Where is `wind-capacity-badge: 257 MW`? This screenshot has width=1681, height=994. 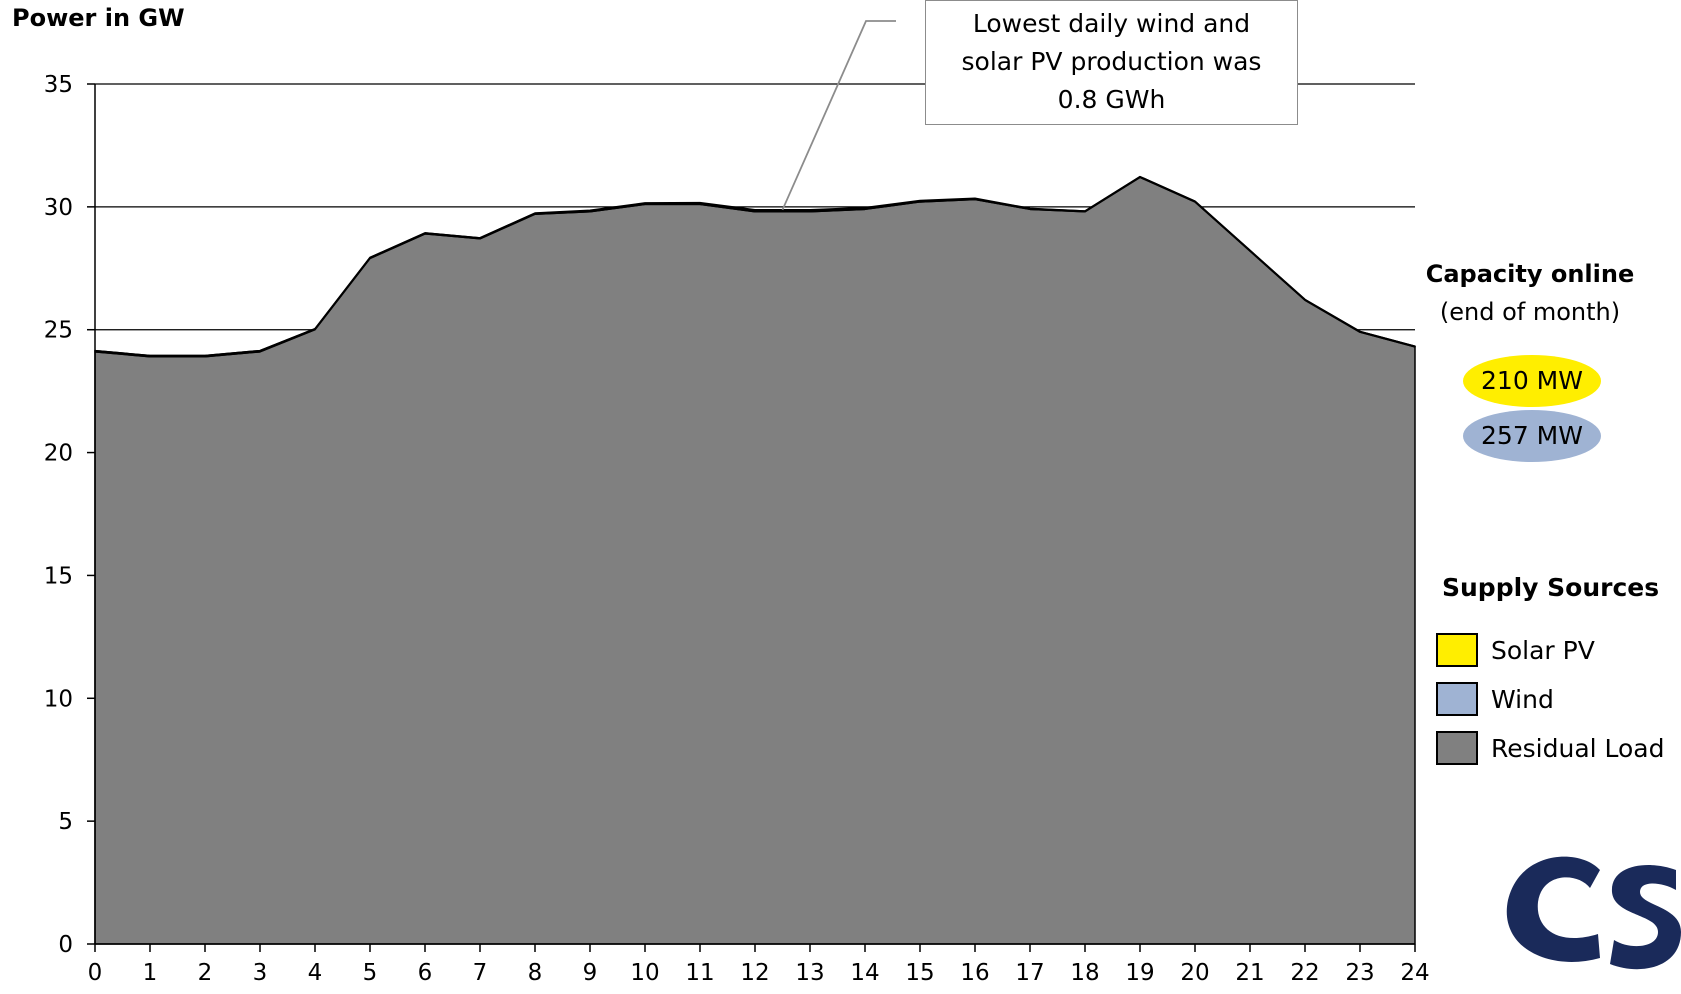 wind-capacity-badge: 257 MW is located at coordinates (1532, 436).